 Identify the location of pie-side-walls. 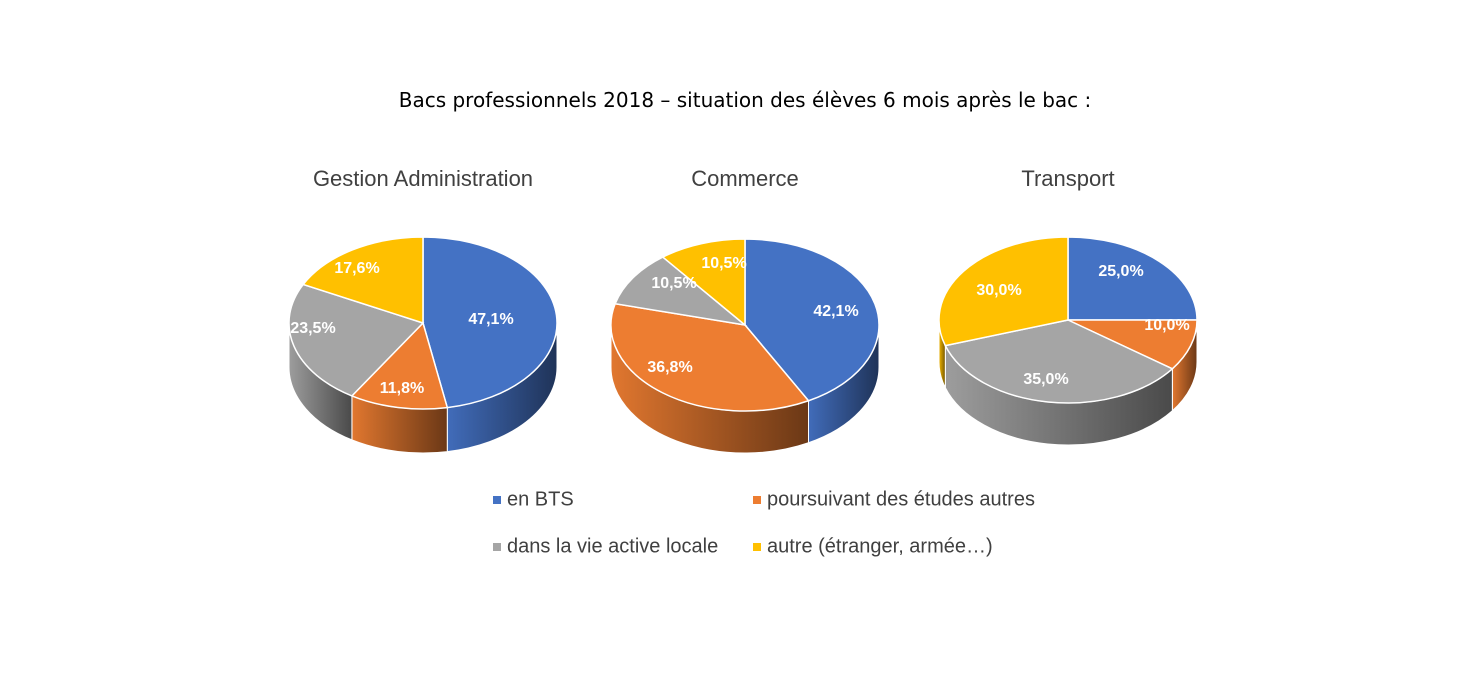
(423, 388).